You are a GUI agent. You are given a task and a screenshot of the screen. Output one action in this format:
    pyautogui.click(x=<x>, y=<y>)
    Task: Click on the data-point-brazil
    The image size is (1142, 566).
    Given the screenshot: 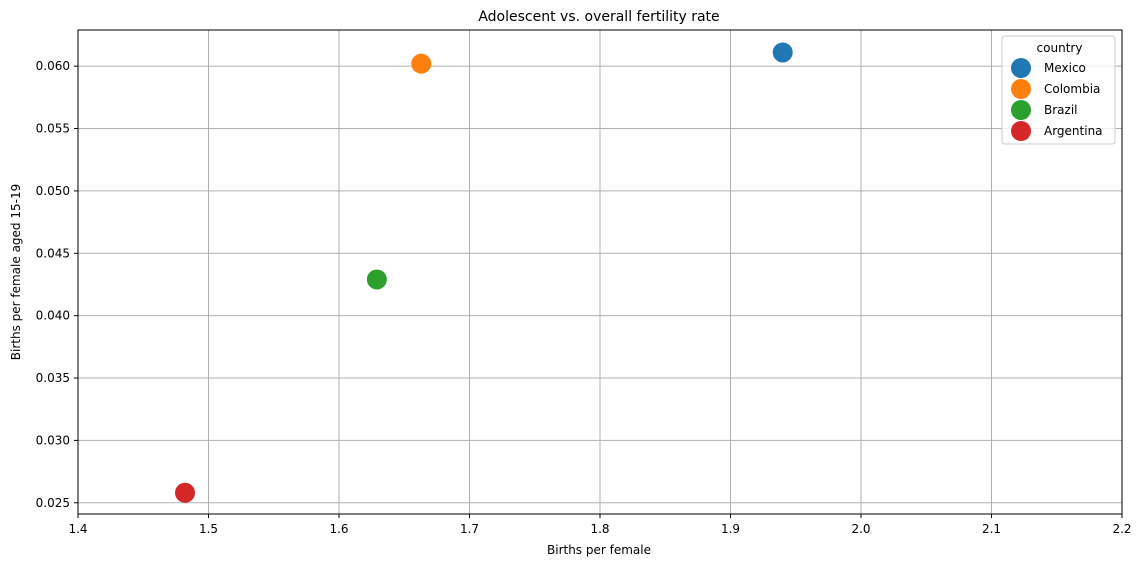 What is the action you would take?
    pyautogui.click(x=376, y=279)
    